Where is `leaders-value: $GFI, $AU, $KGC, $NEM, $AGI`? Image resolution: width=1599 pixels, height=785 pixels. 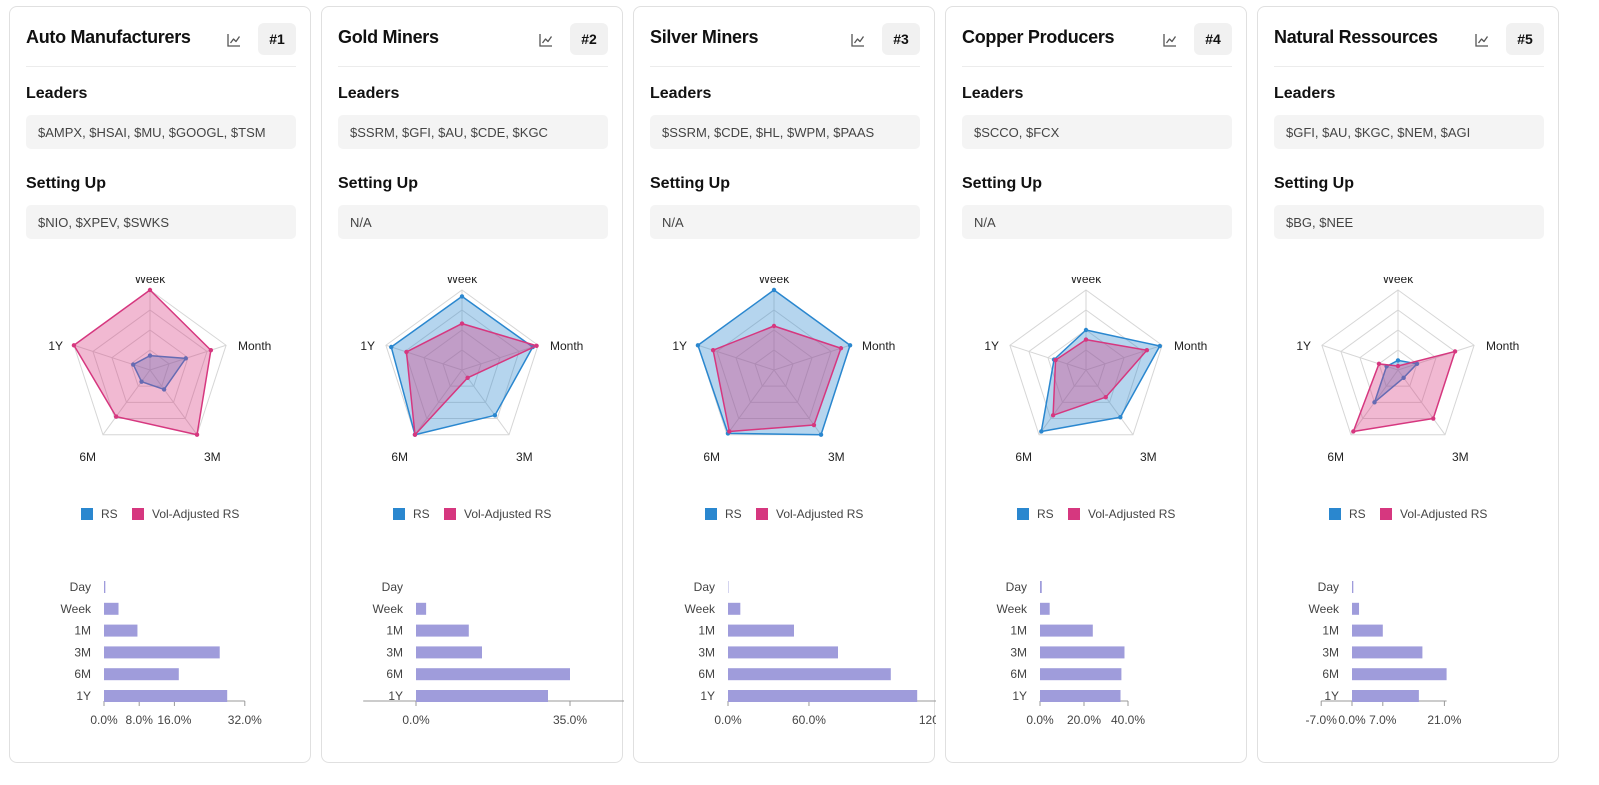
leaders-value: $GFI, $AU, $KGC, $NEM, $AGI is located at coordinates (1409, 132).